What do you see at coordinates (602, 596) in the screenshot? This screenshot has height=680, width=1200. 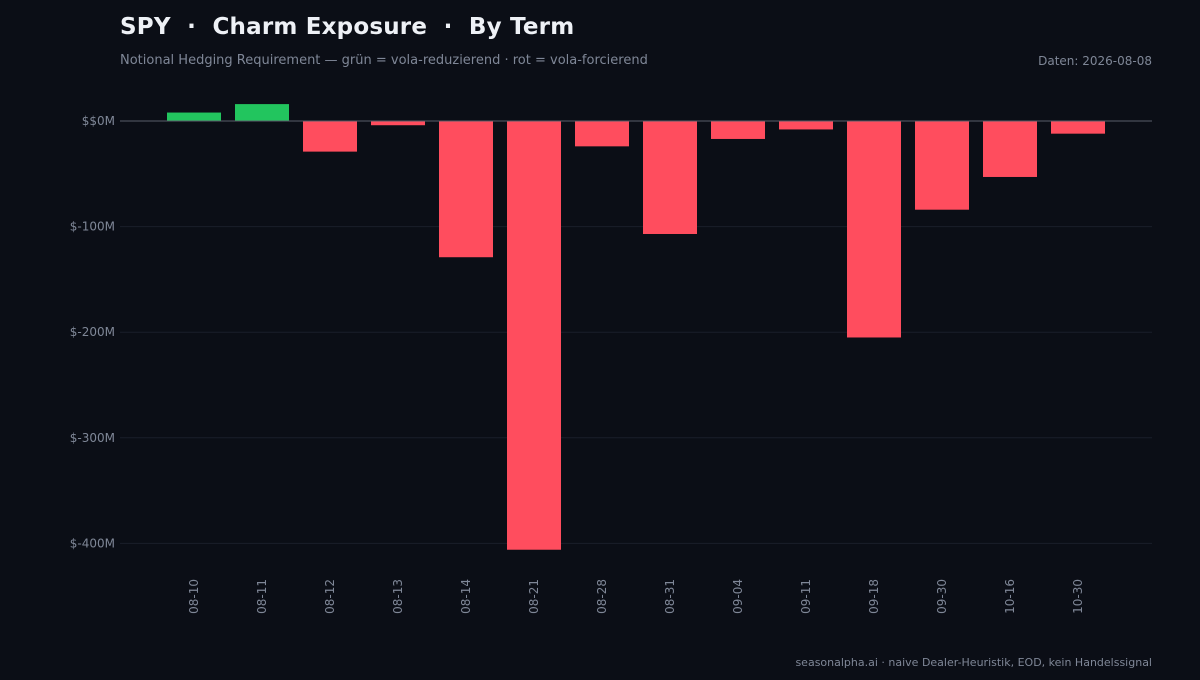 I see `x-tick-label: 08-28` at bounding box center [602, 596].